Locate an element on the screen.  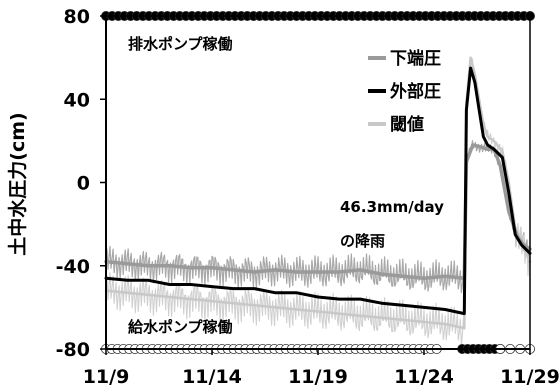
x-axis: 11/9 11/14 11/19 11/24 11/29 is located at coordinates (321, 368).